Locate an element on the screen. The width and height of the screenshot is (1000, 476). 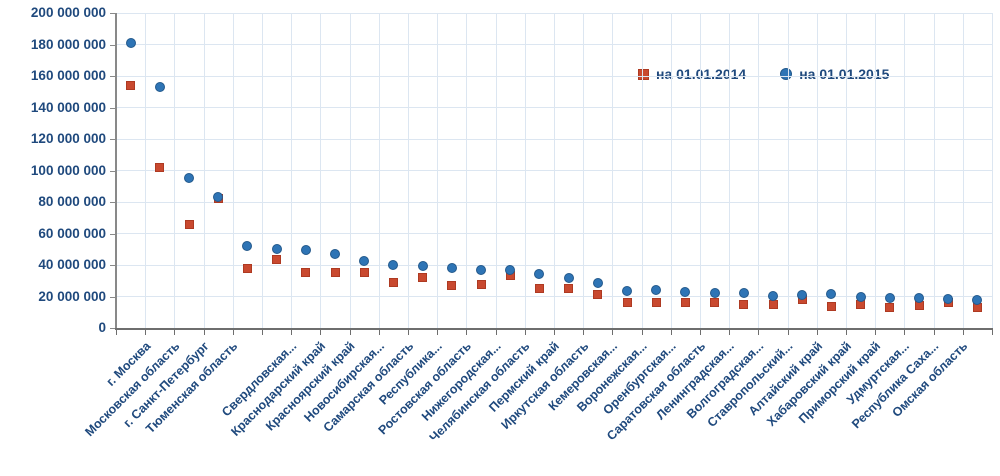
legend-label-2015: на 01.01.2015 is located at coordinates (844, 74).